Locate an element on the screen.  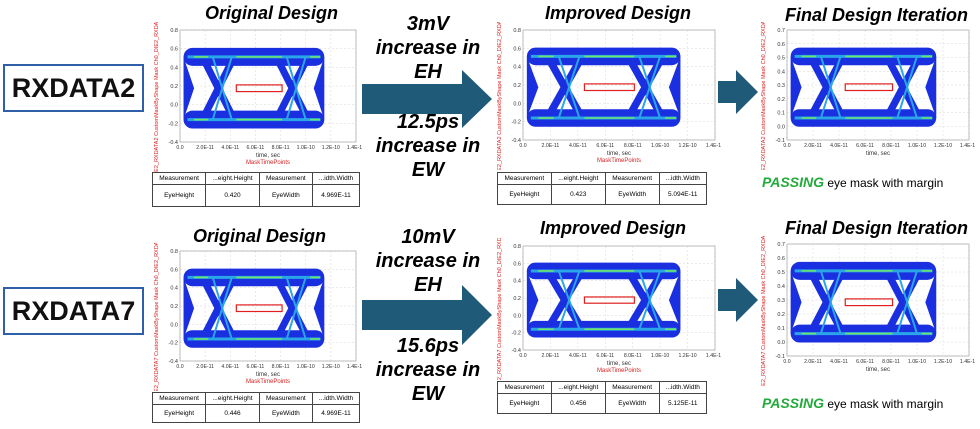
passing-label-rxdata7: PASSING eye mask with margin is located at coordinates (853, 403).